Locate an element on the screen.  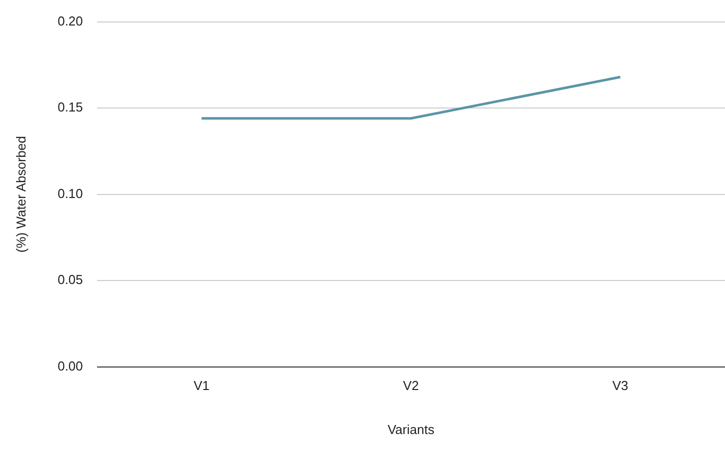
y-tick-label: 0.00 is located at coordinates (70, 366).